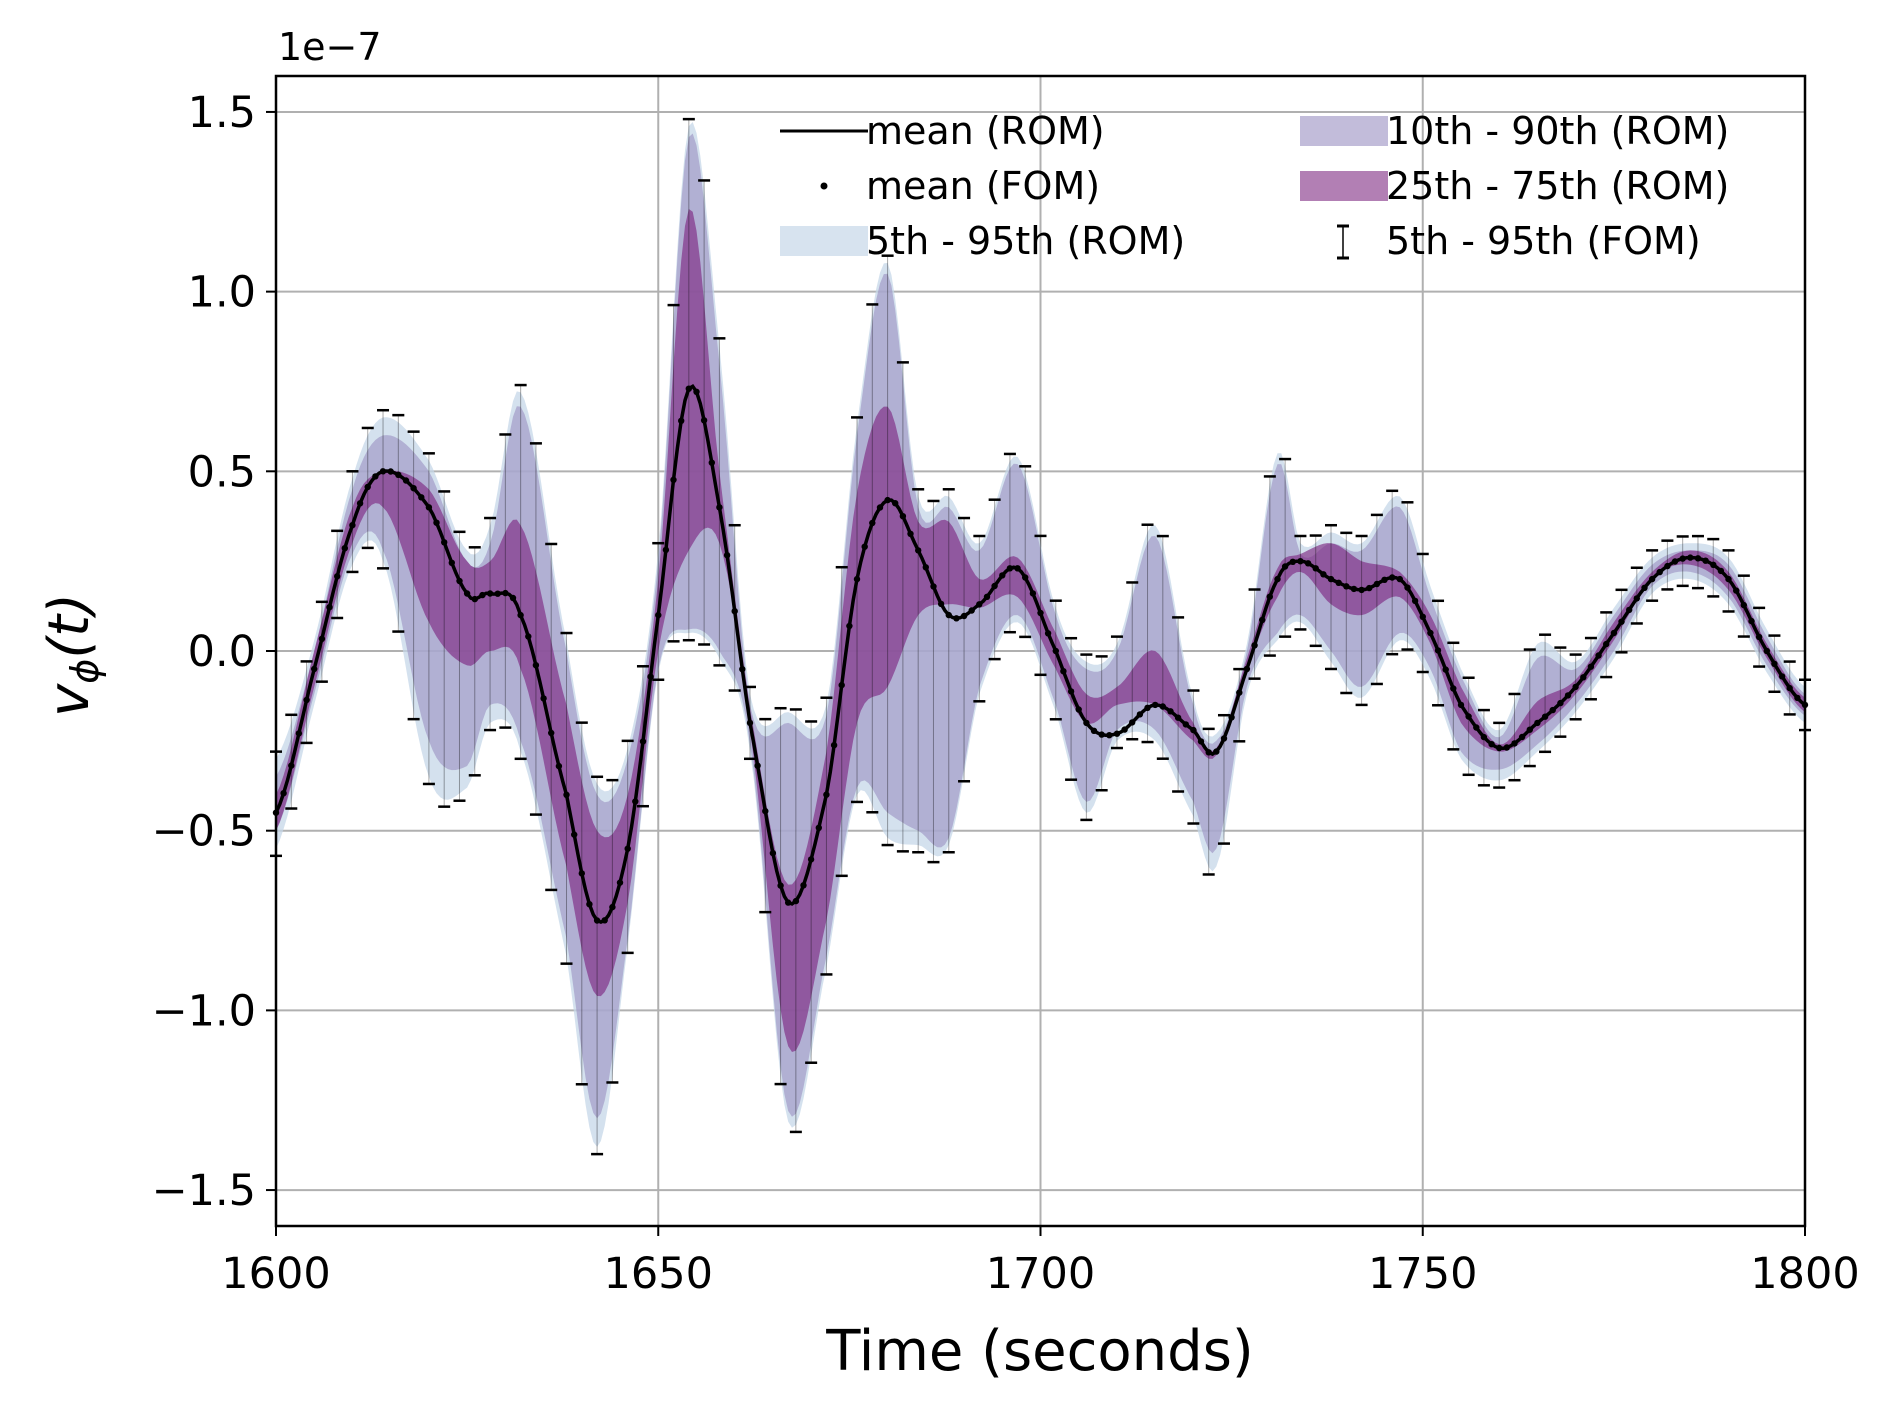  I want to click on legend-mean-rom-label: mean (ROM), so click(985, 131).